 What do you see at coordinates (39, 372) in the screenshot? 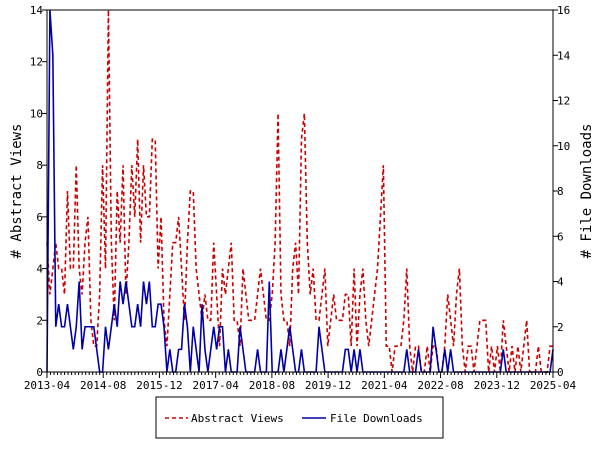
I see `y-left-tick-label: 0` at bounding box center [39, 372].